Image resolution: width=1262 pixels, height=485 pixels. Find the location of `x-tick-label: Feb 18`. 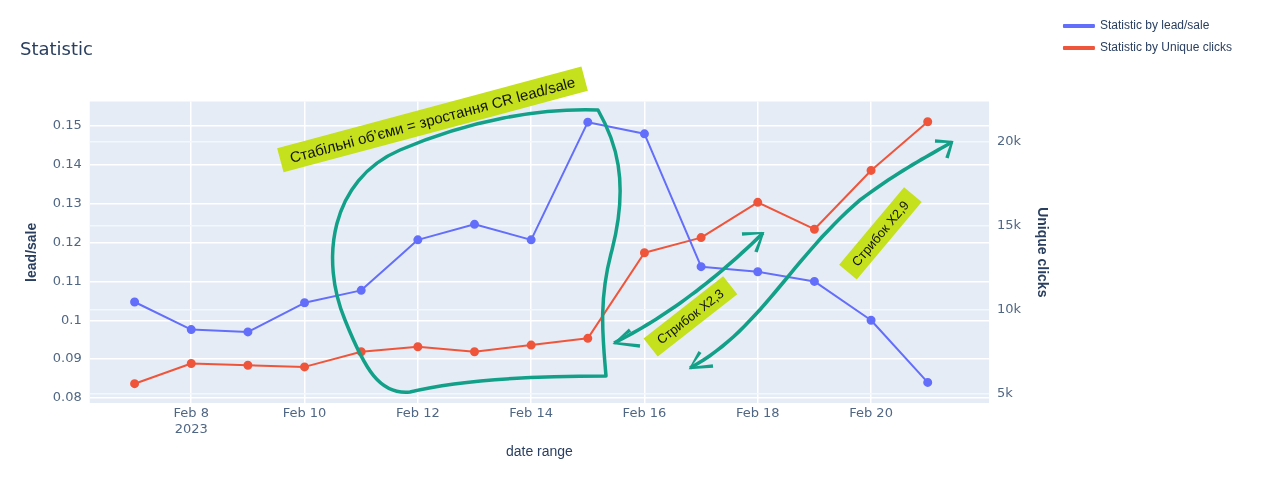

x-tick-label: Feb 18 is located at coordinates (757, 413).